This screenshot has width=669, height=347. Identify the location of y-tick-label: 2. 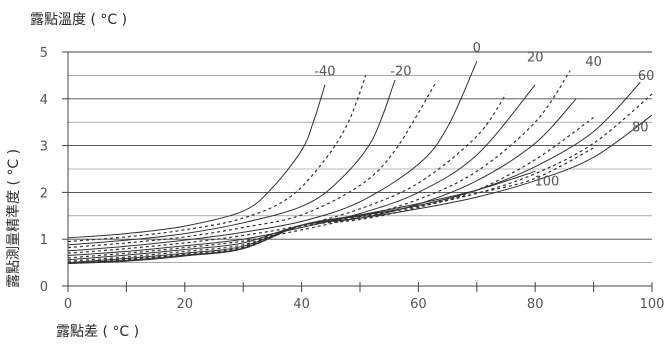
(44, 193).